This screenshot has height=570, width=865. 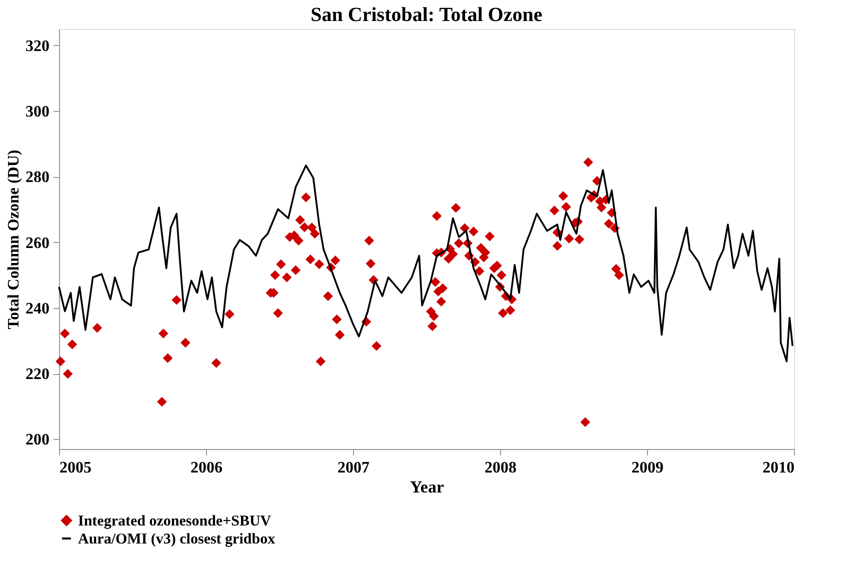 What do you see at coordinates (76, 468) in the screenshot?
I see `x-tick-label: 2005` at bounding box center [76, 468].